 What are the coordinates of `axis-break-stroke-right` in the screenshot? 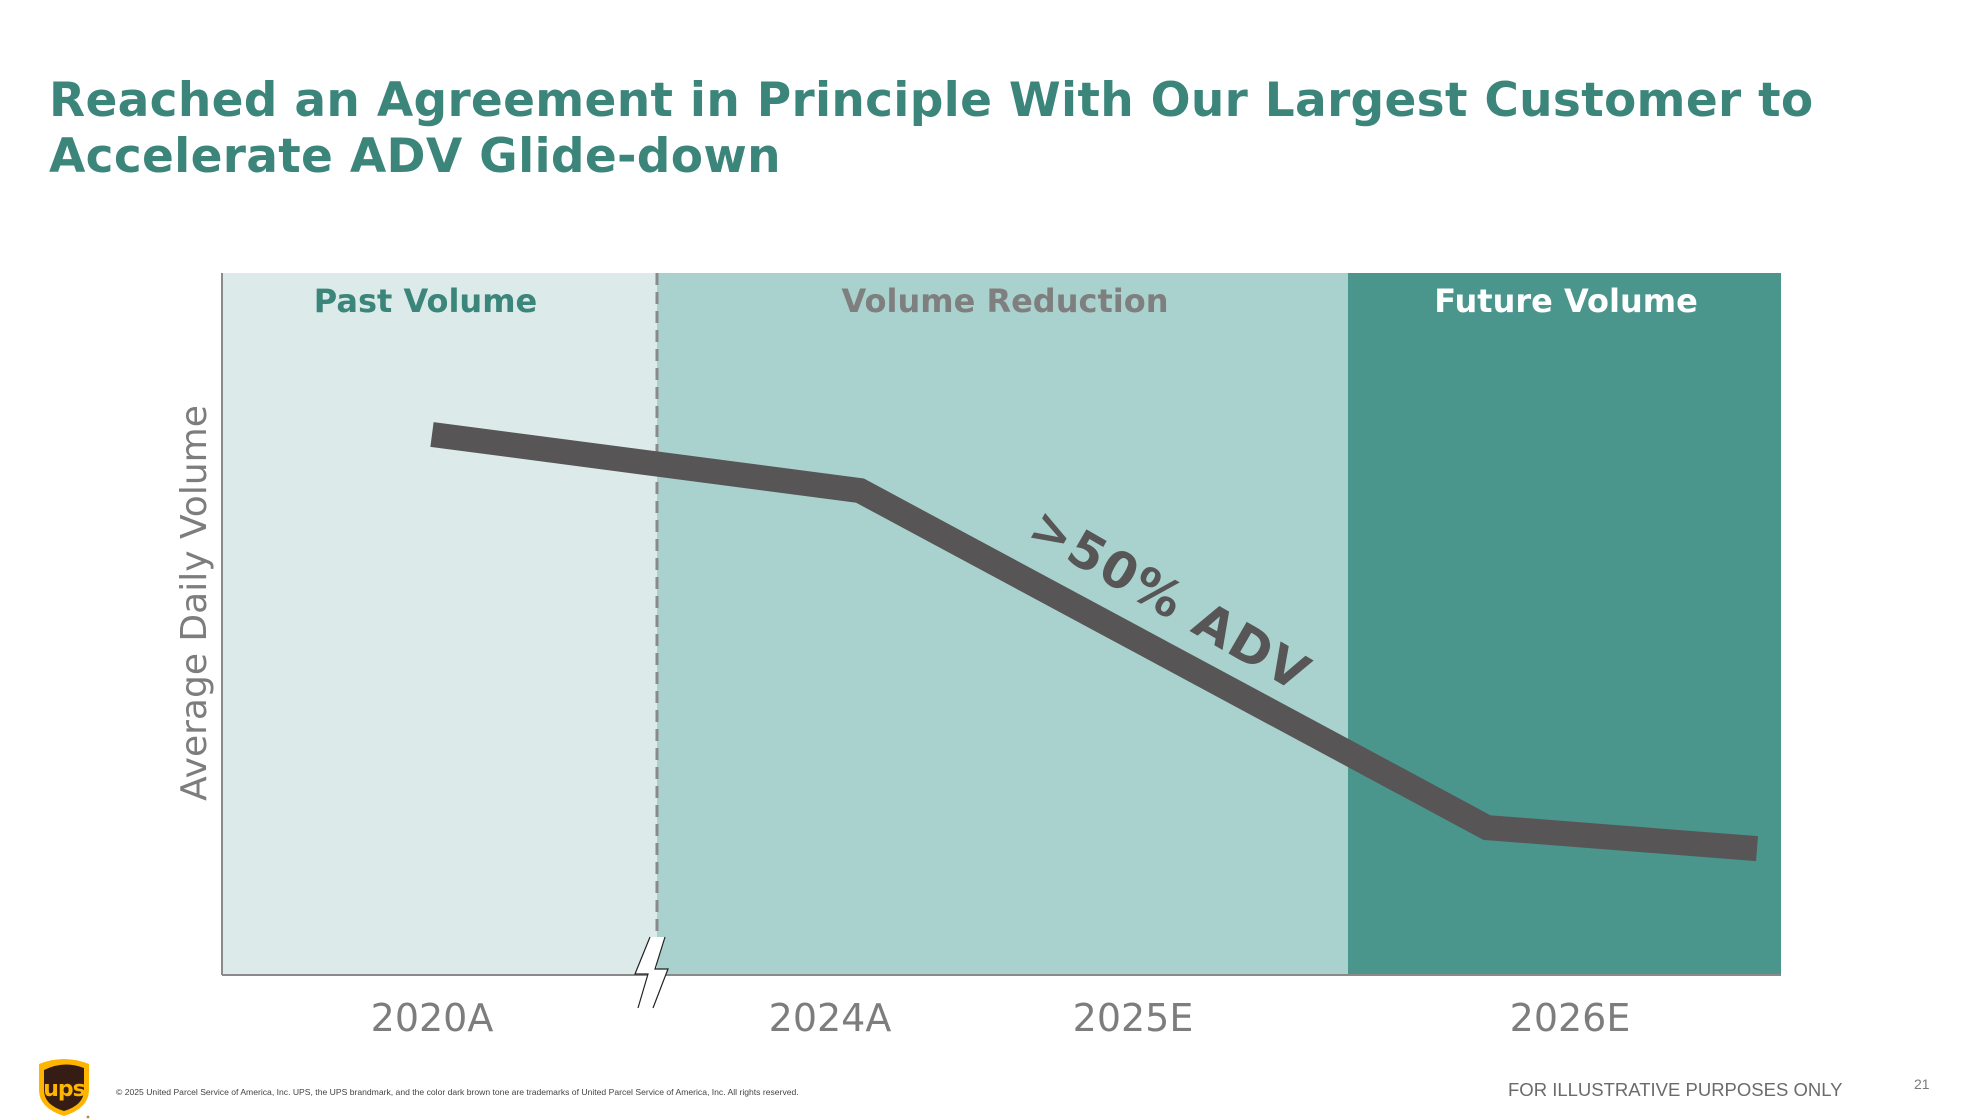 It's located at (660, 972).